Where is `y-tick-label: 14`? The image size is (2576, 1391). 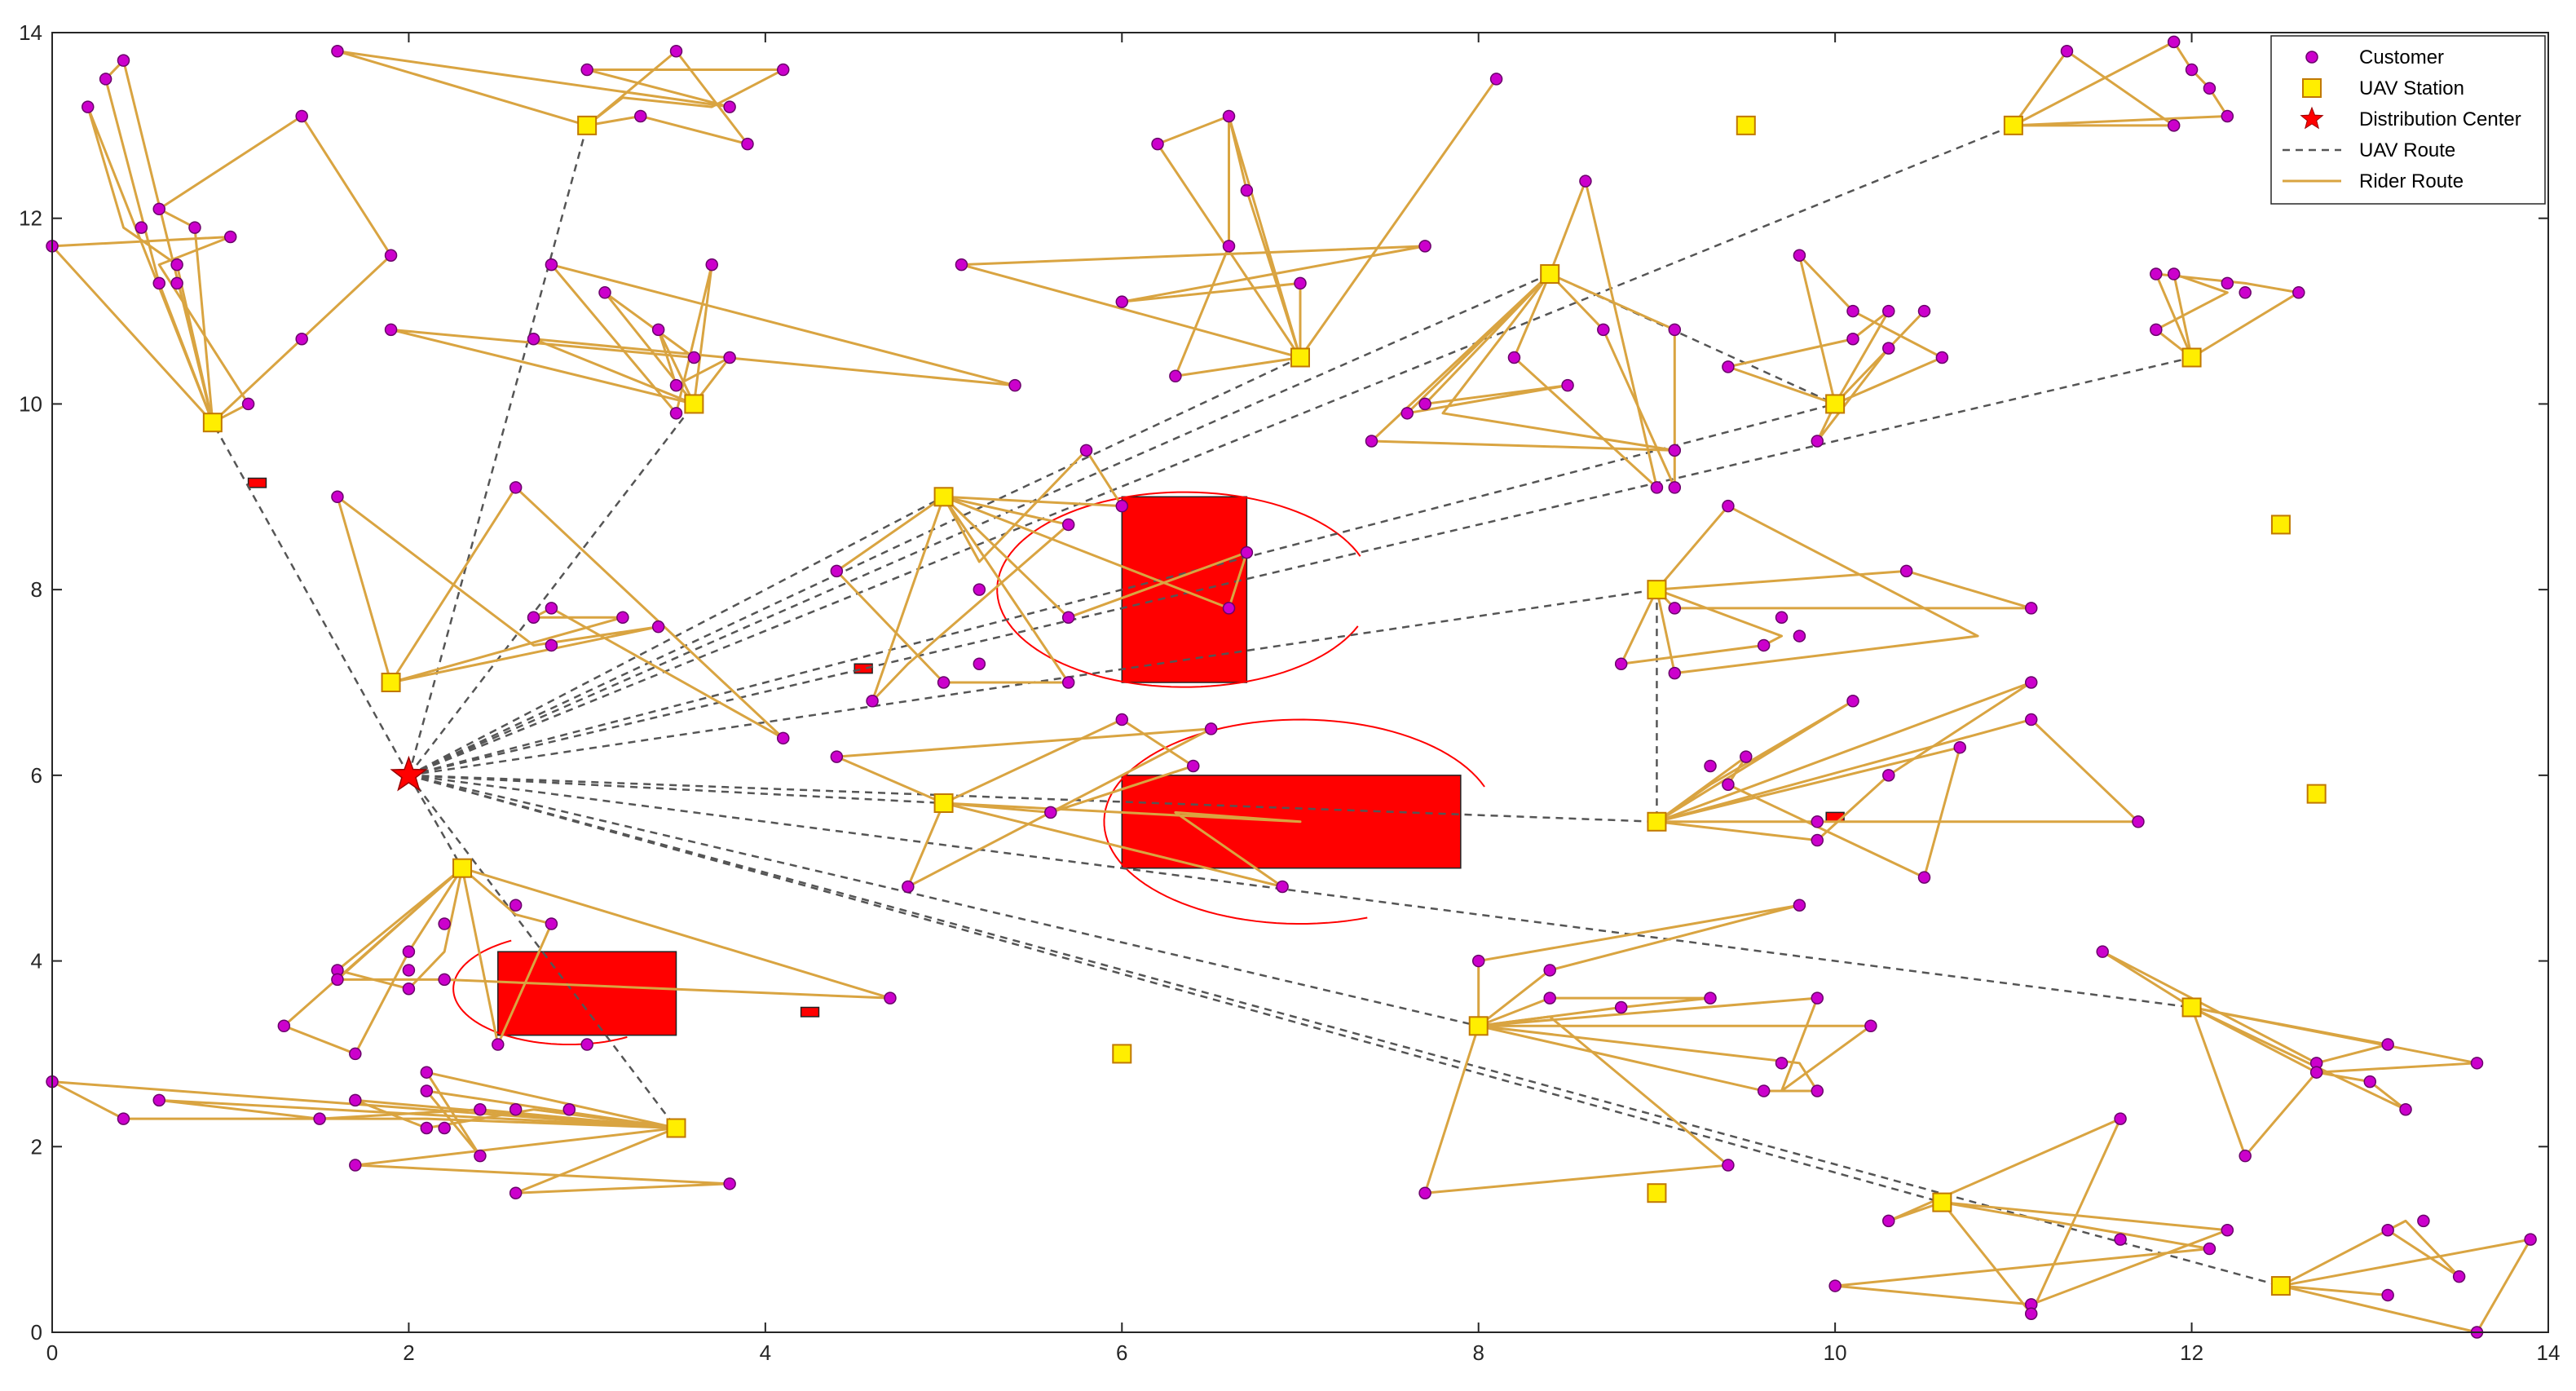
y-tick-label: 14 is located at coordinates (30, 32).